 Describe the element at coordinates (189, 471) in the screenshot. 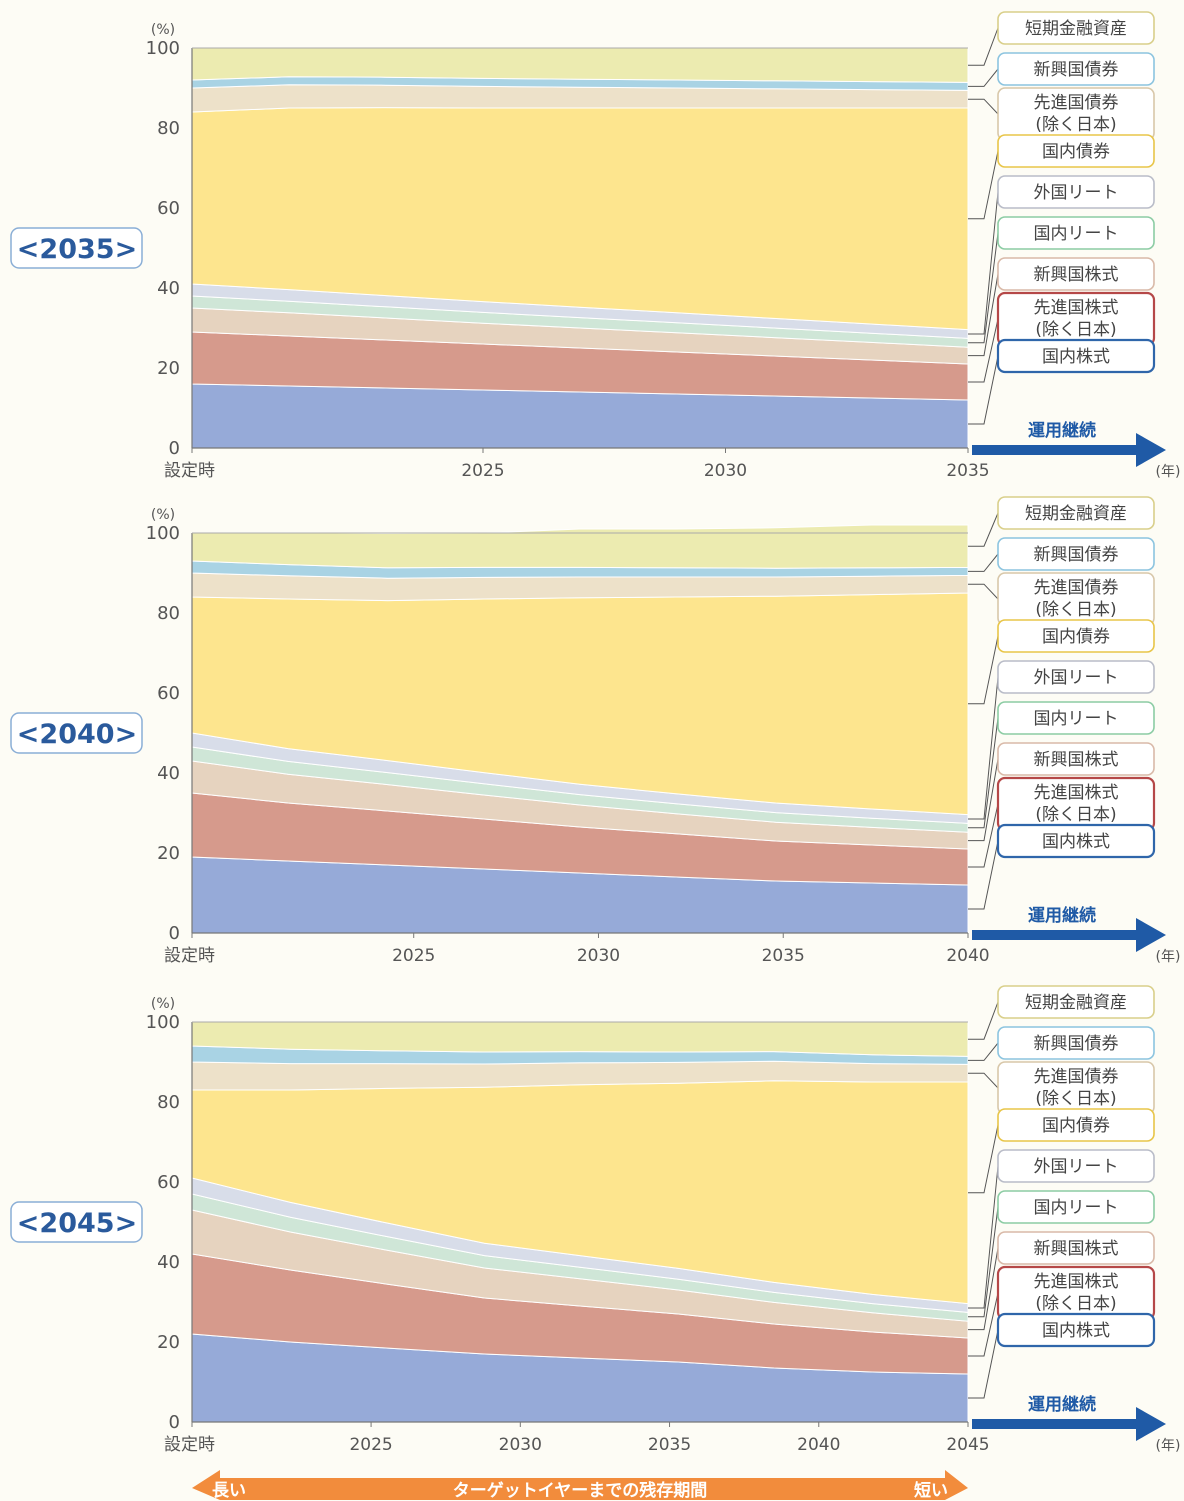

I see `x-tick-label: 設定時` at that location.